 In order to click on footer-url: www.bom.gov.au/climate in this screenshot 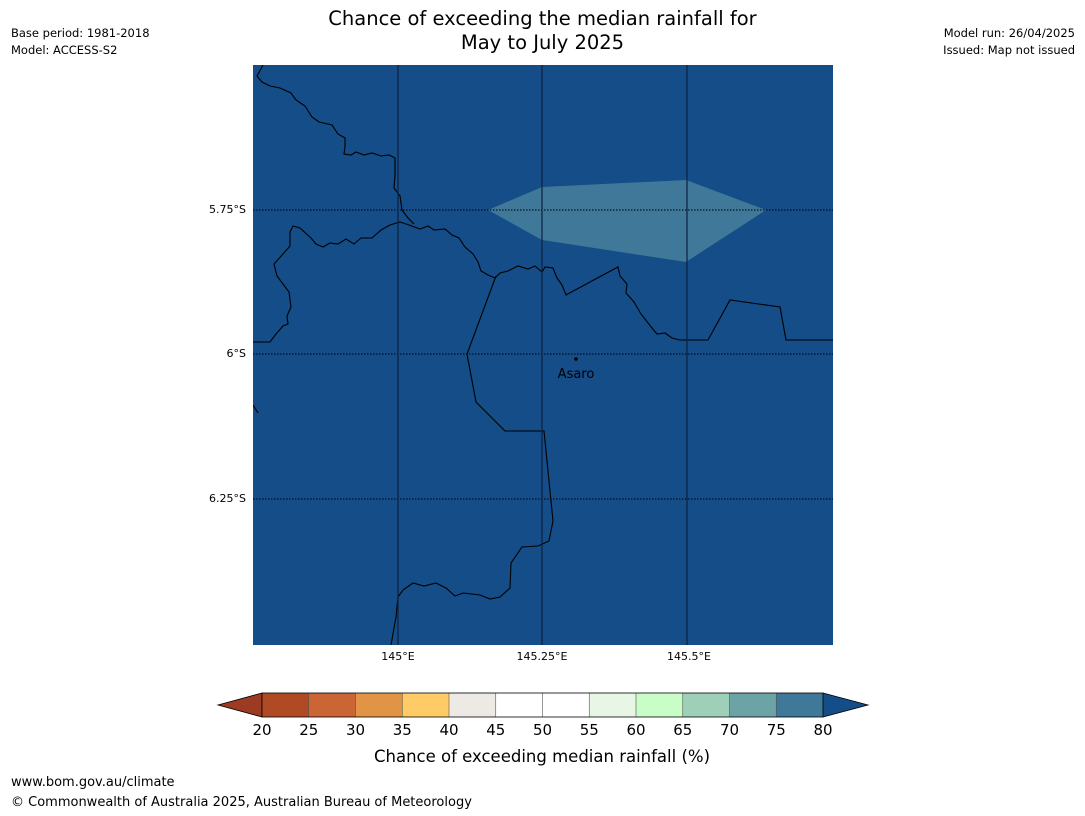, I will do `click(93, 782)`.